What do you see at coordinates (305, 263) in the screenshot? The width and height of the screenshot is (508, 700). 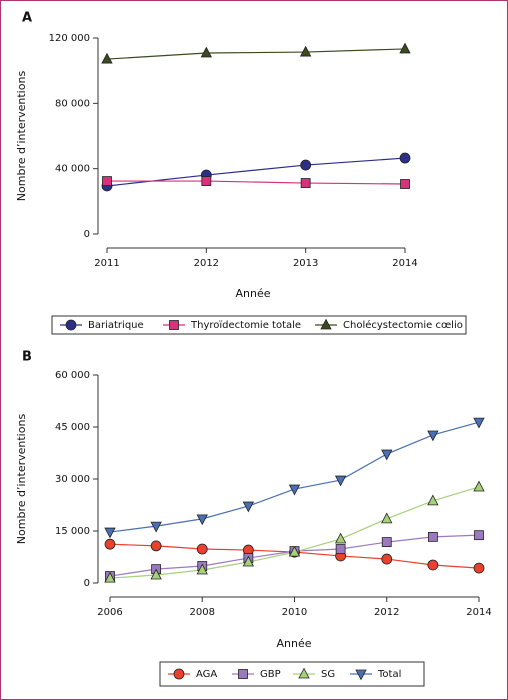 I see `x-tick-label: 2013` at bounding box center [305, 263].